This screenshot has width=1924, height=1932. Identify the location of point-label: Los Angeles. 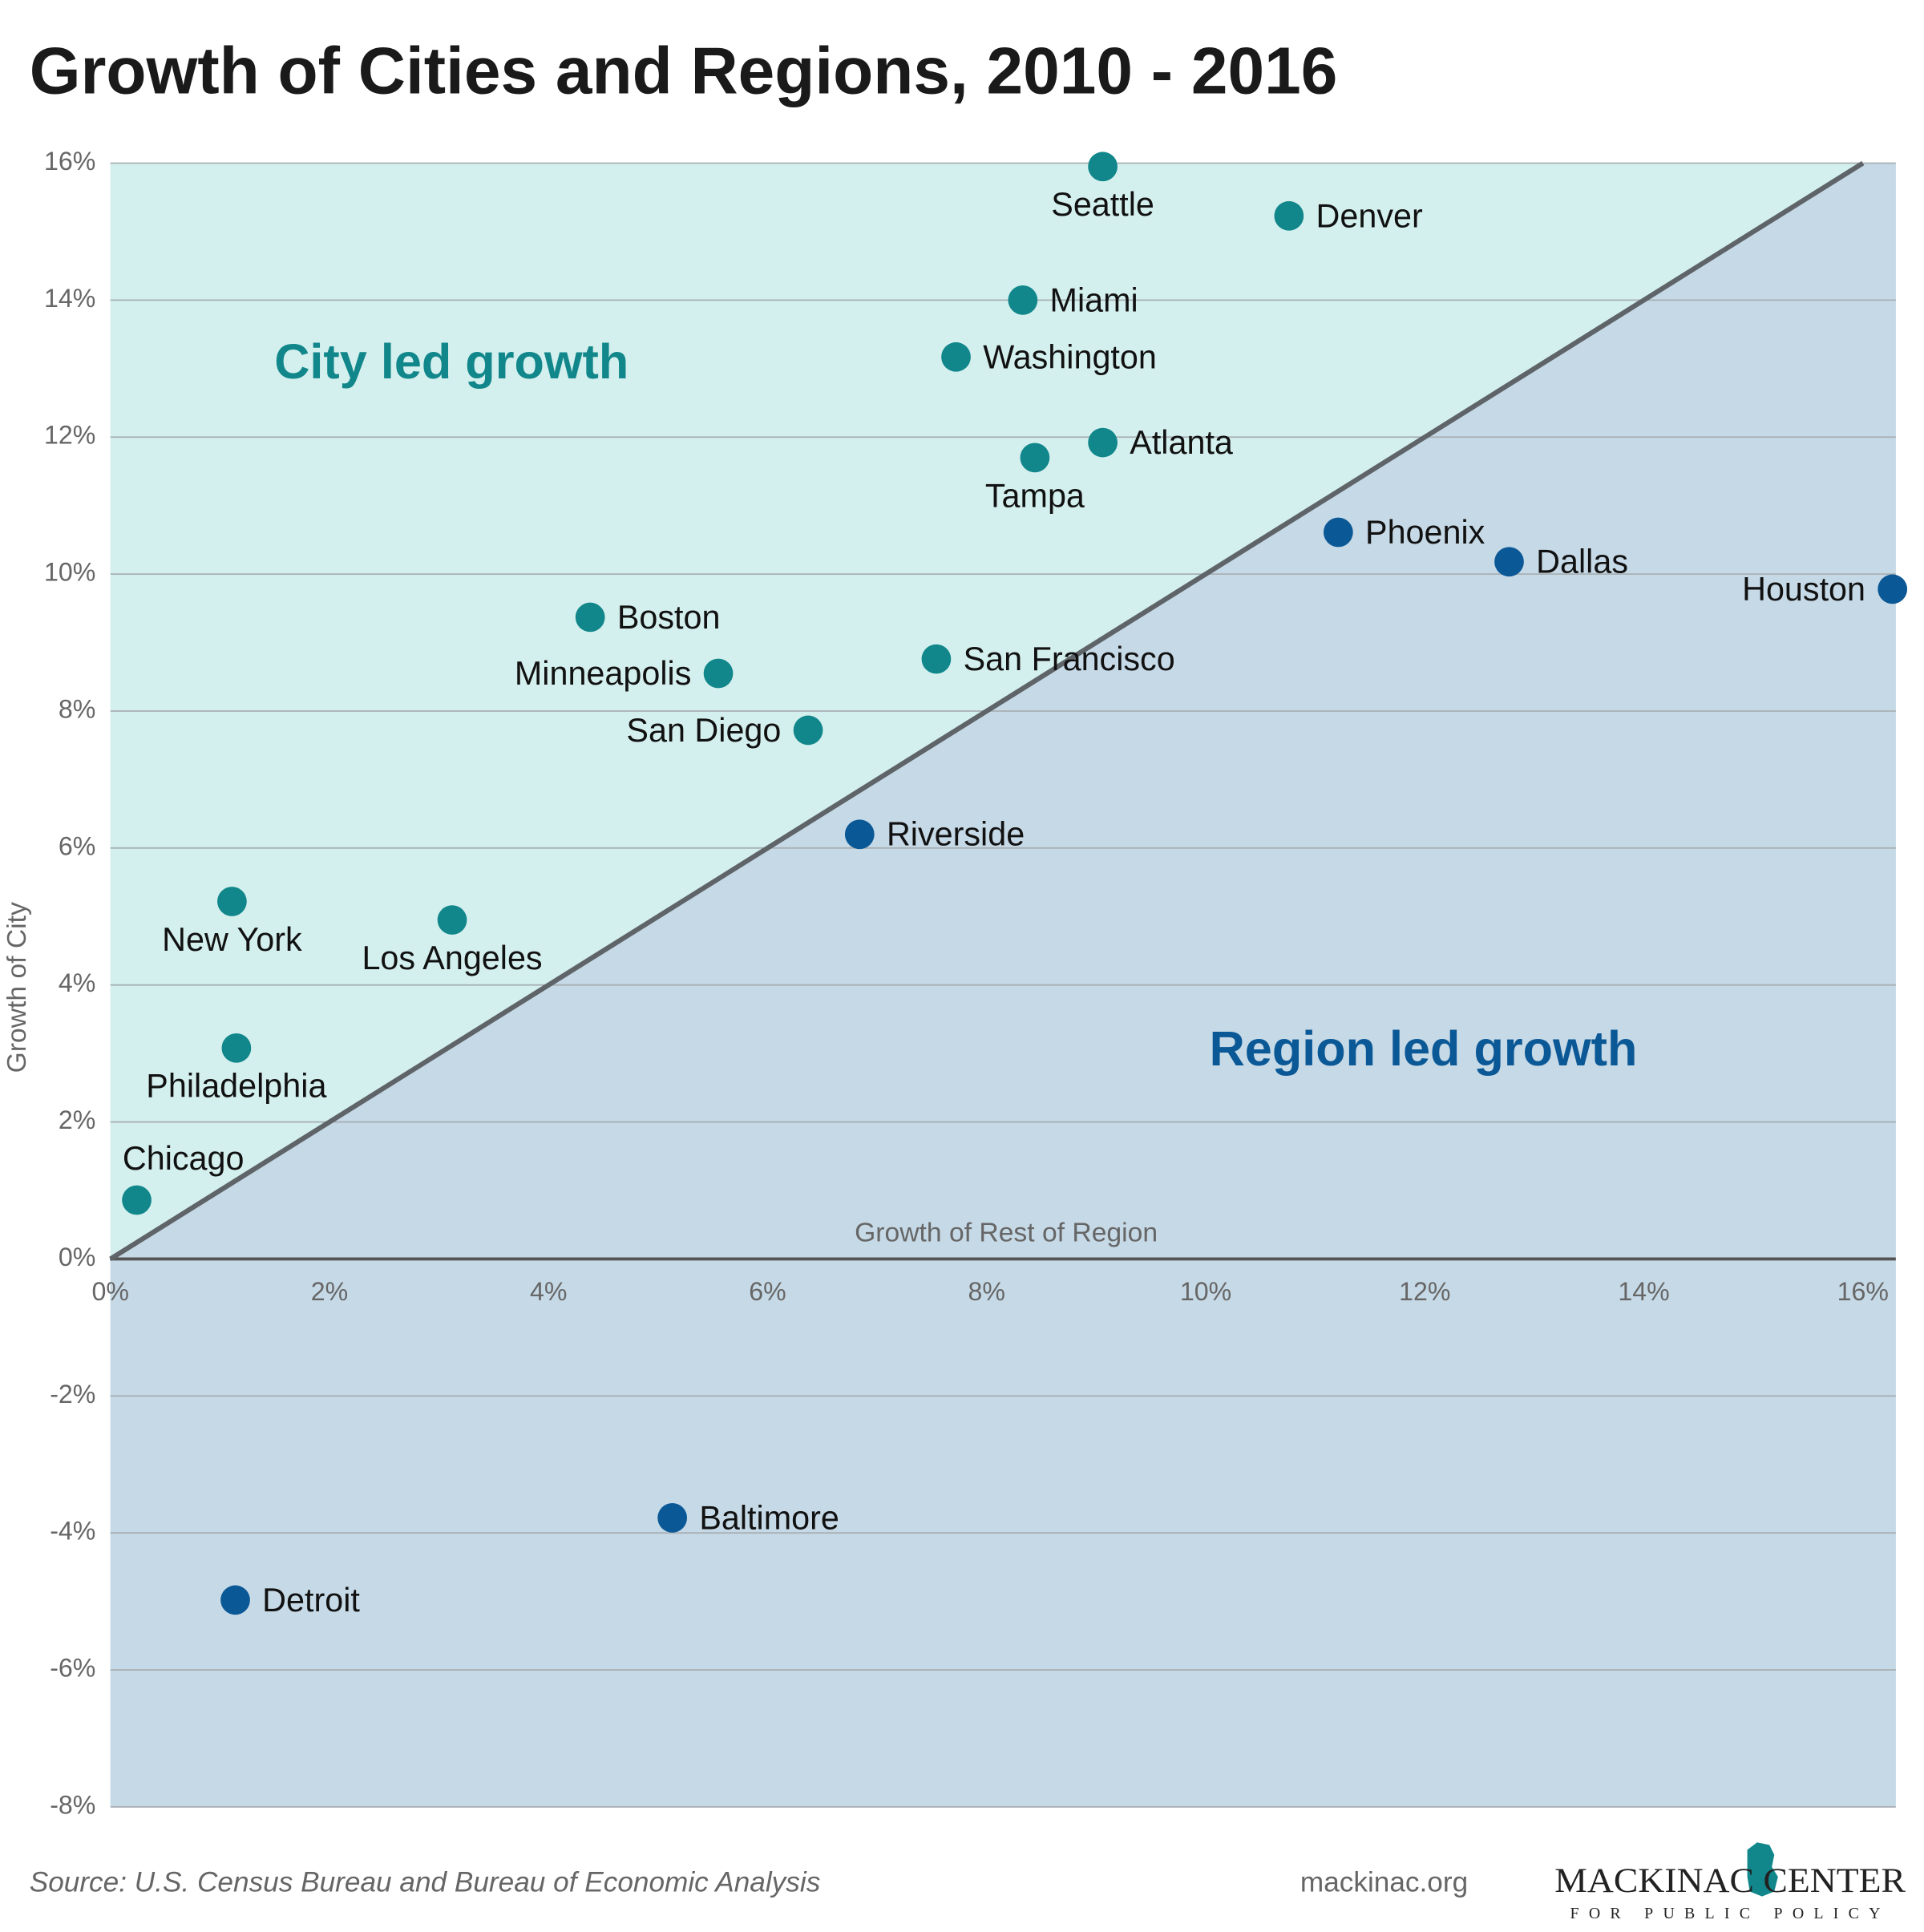
(452, 958).